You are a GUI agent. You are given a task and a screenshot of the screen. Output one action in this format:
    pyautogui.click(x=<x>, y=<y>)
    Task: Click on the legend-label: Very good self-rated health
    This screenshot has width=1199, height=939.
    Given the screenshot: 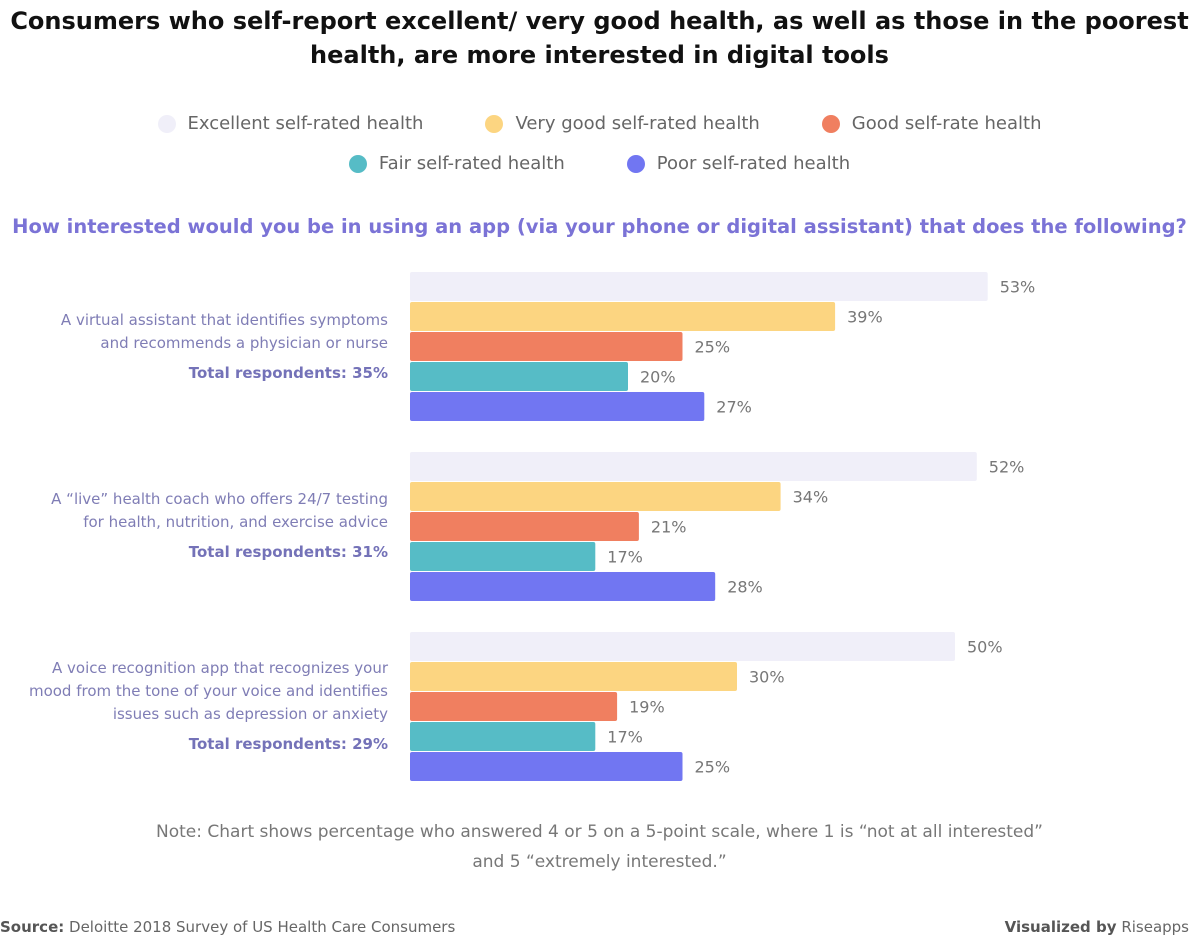 What is the action you would take?
    pyautogui.click(x=637, y=123)
    